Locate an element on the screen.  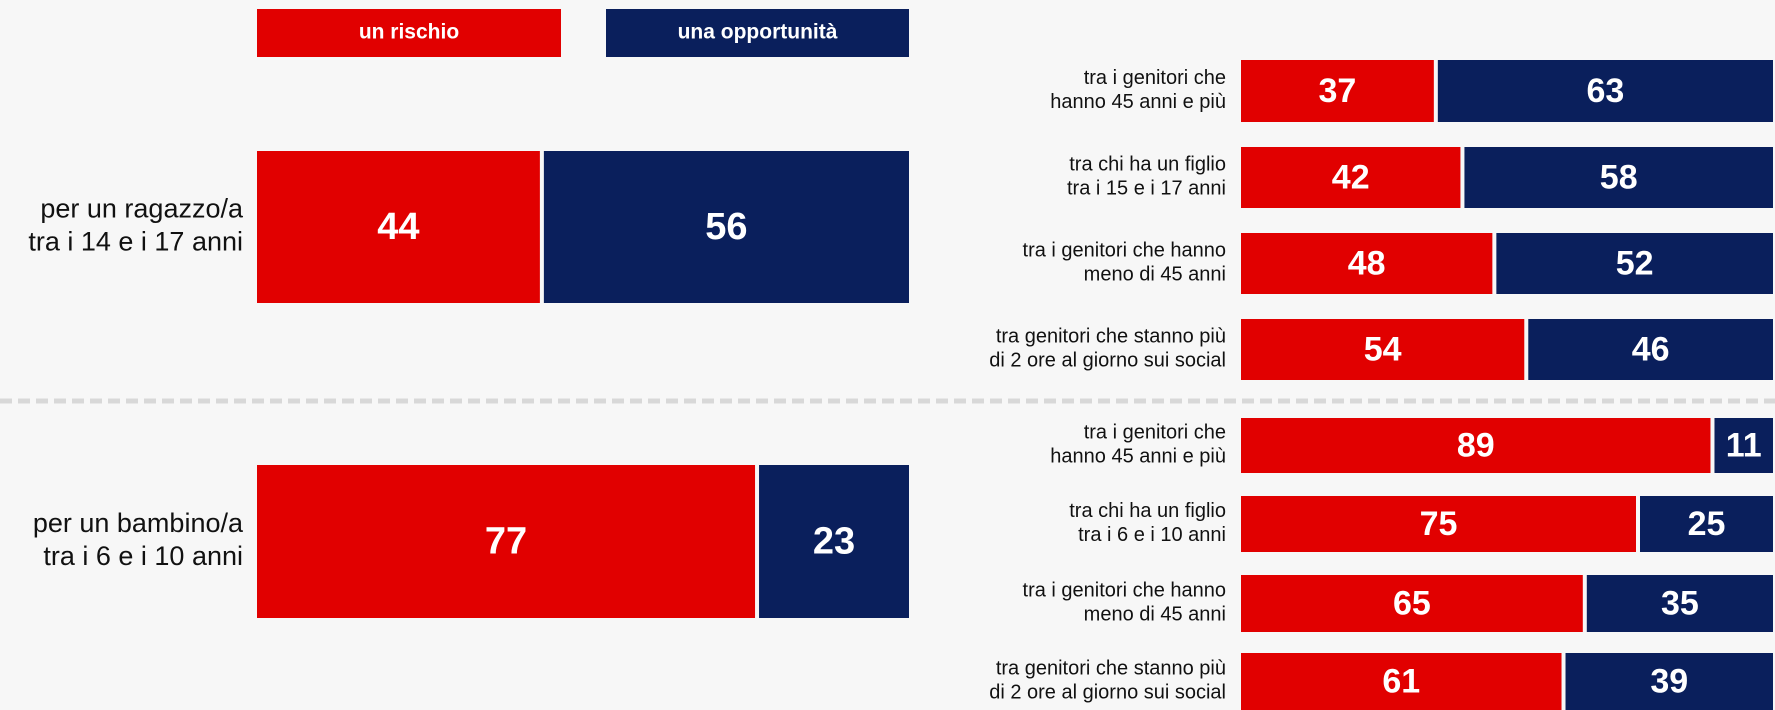
value-label: 25 is located at coordinates (1707, 524).